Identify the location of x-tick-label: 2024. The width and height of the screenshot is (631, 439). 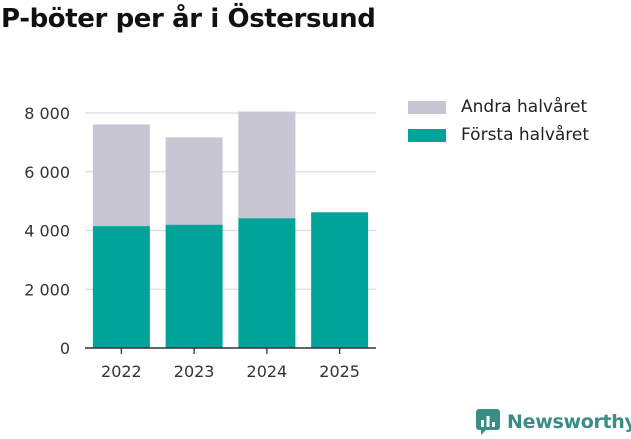
(267, 371).